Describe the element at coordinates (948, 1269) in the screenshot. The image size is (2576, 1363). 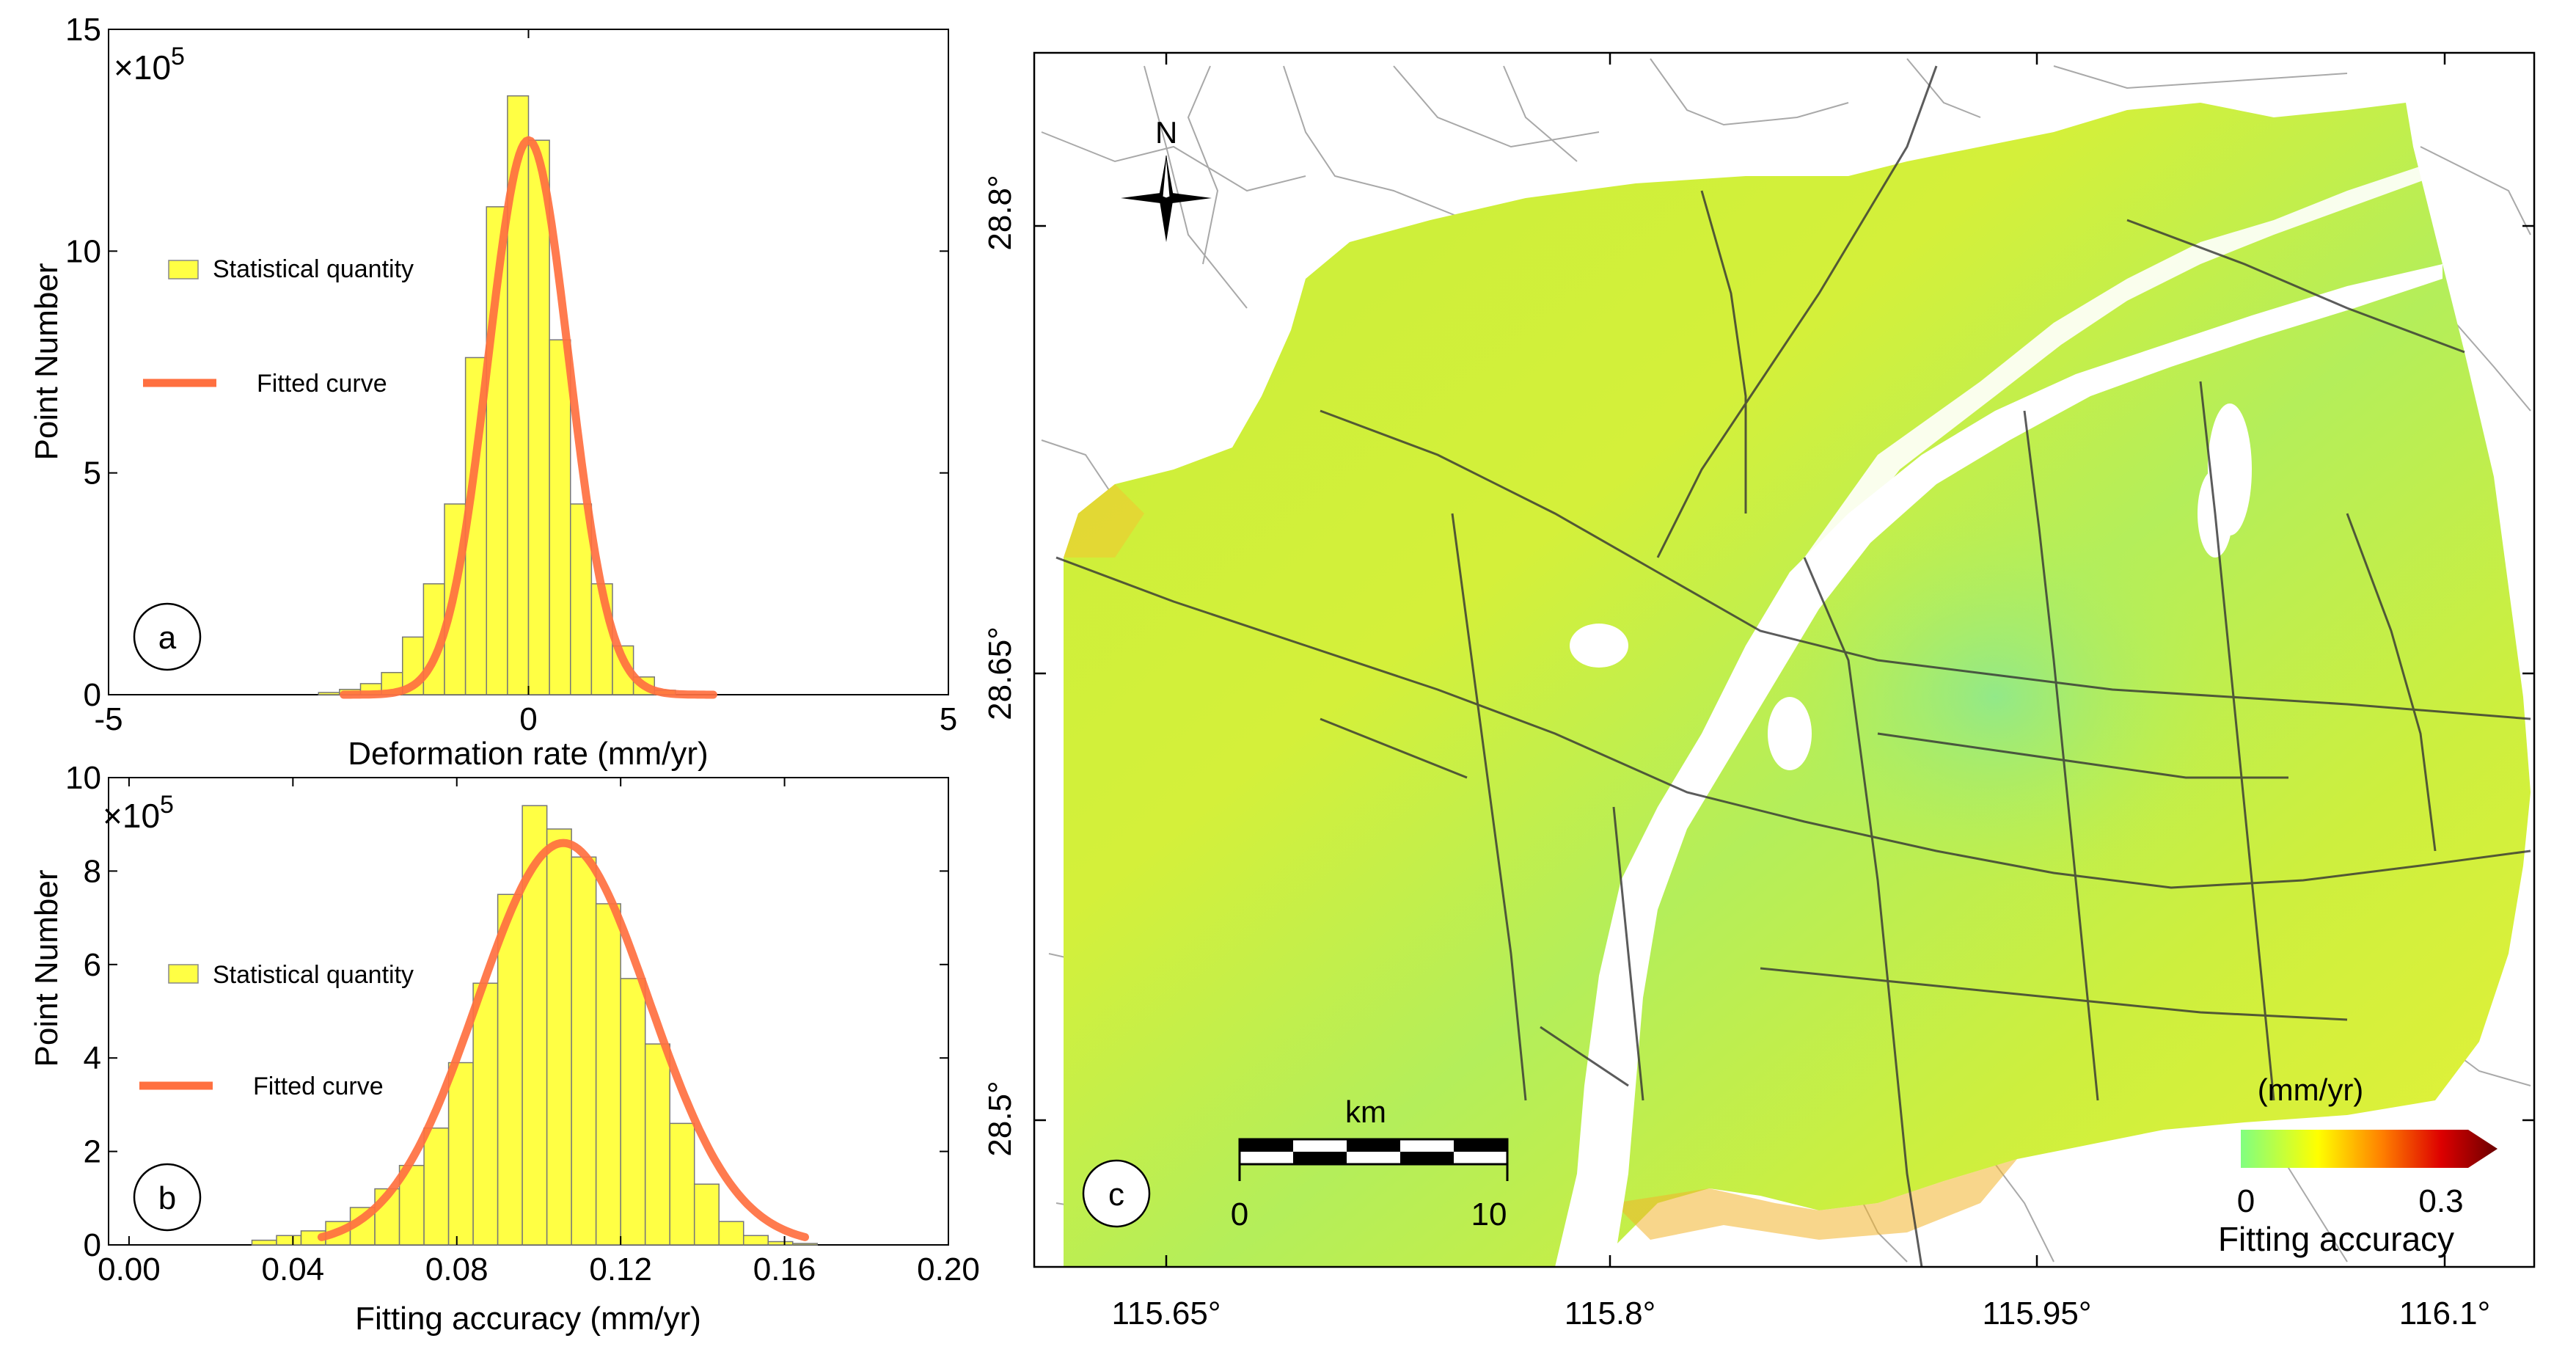
I see `panel-b-x-tick-label: 0.20` at that location.